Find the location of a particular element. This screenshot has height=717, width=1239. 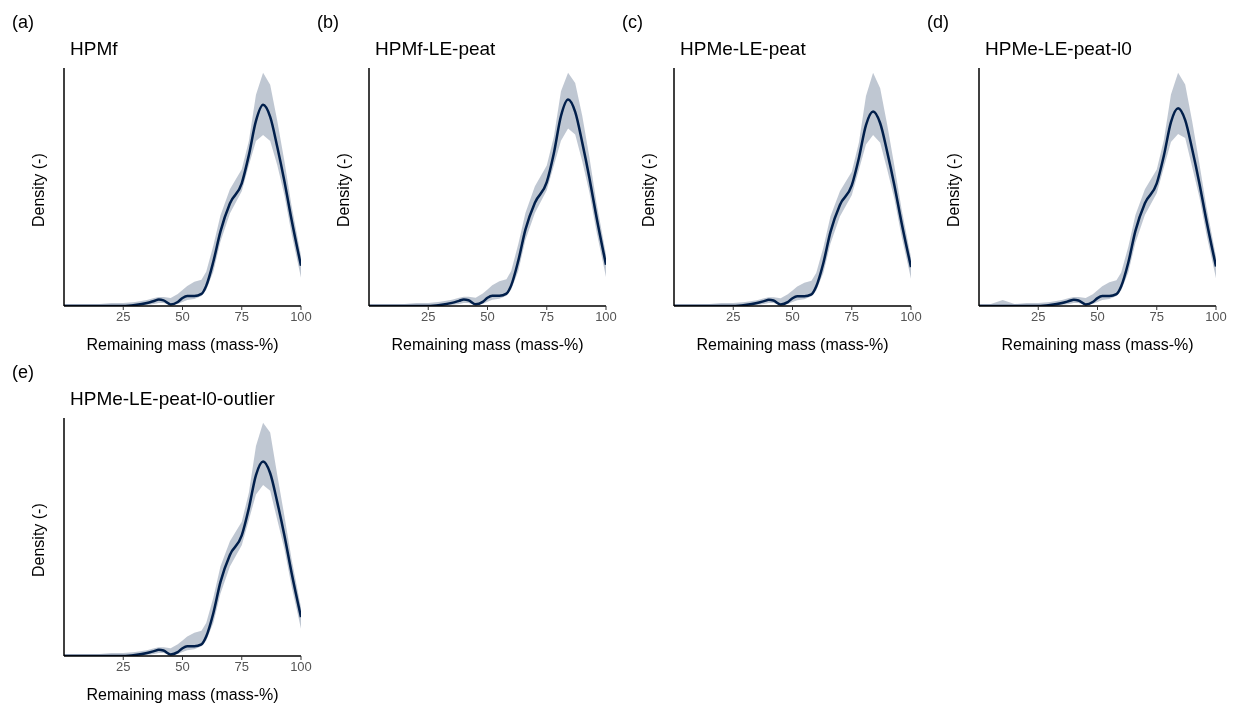

chart-title: HPMf is located at coordinates (94, 49).